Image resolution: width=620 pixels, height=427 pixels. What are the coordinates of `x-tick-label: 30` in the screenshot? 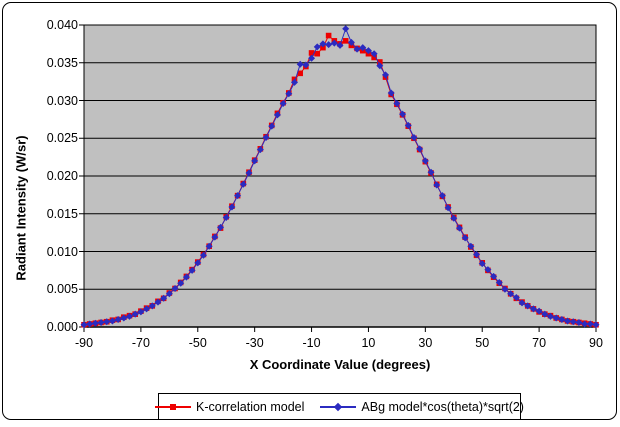 It's located at (425, 343).